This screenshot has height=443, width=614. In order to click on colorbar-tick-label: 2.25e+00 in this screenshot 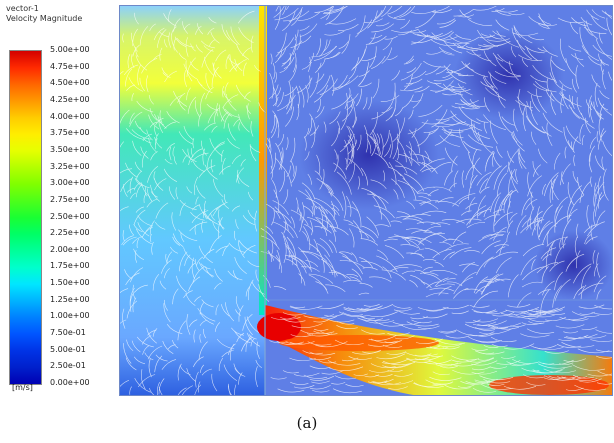, I will do `click(70, 233)`.